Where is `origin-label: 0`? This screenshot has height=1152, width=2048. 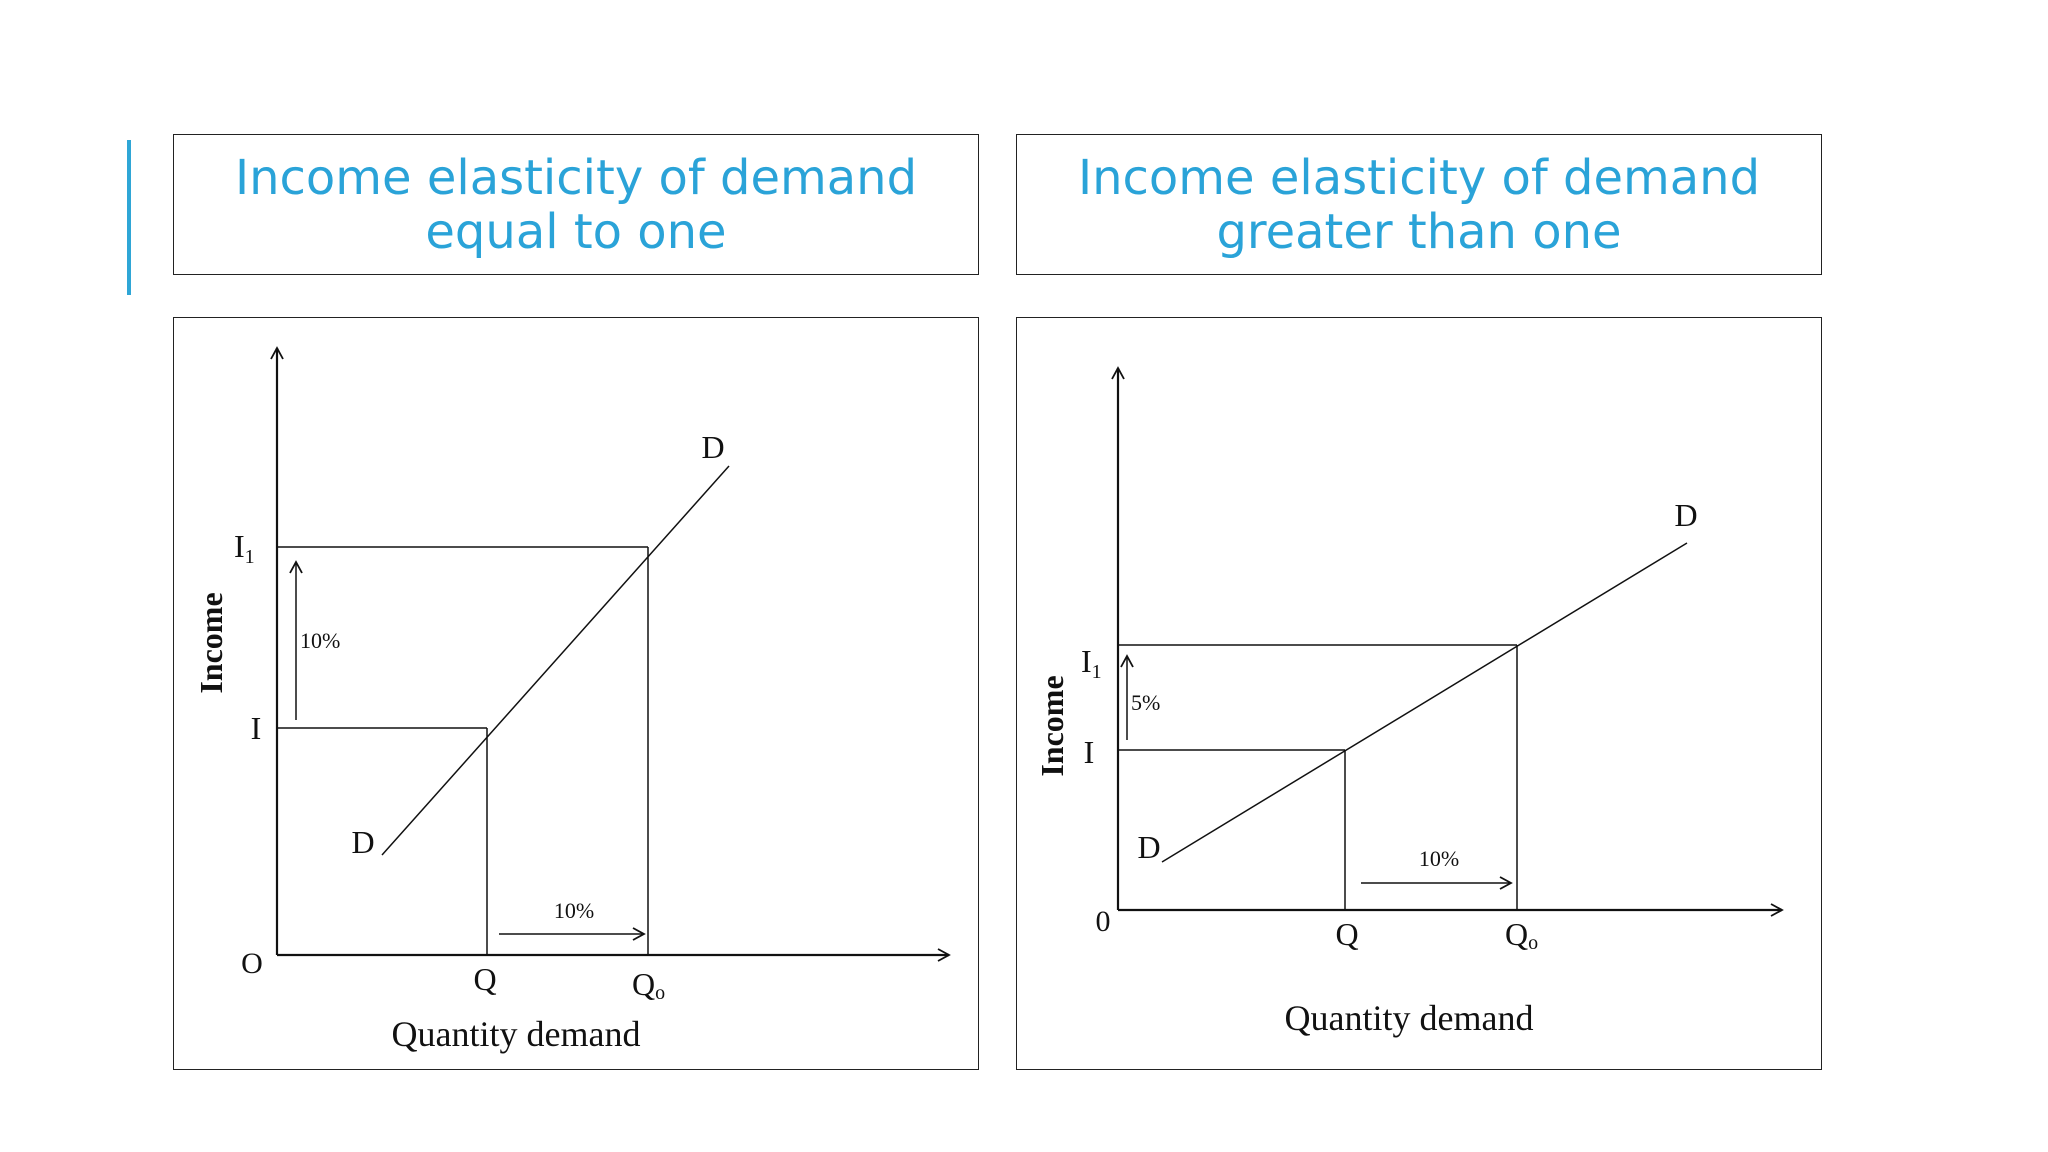 origin-label: 0 is located at coordinates (1103, 921).